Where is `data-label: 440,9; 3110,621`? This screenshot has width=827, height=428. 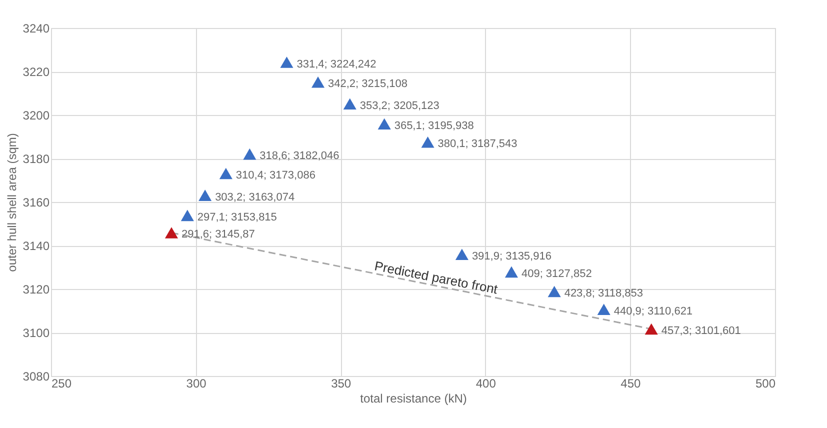 data-label: 440,9; 3110,621 is located at coordinates (653, 311).